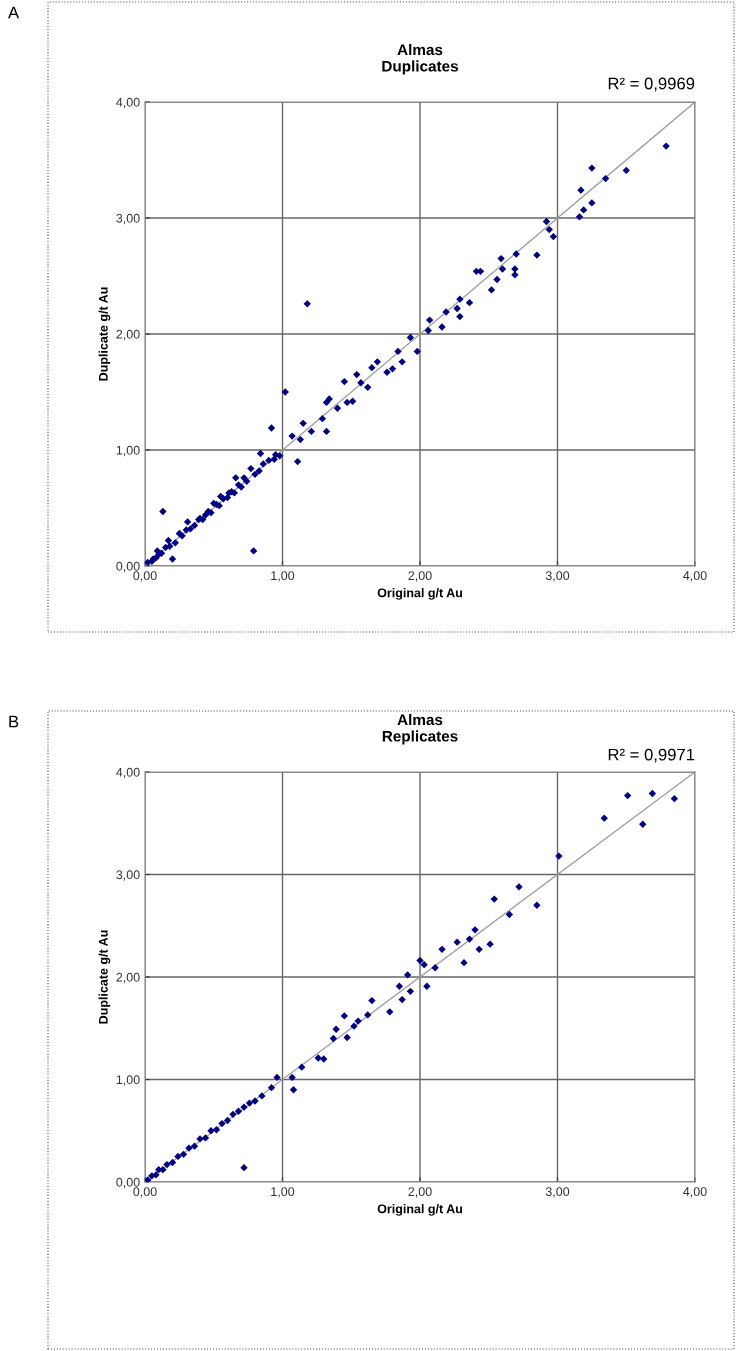 The height and width of the screenshot is (1351, 736). I want to click on chart-title: Almas Duplicates, so click(420, 59).